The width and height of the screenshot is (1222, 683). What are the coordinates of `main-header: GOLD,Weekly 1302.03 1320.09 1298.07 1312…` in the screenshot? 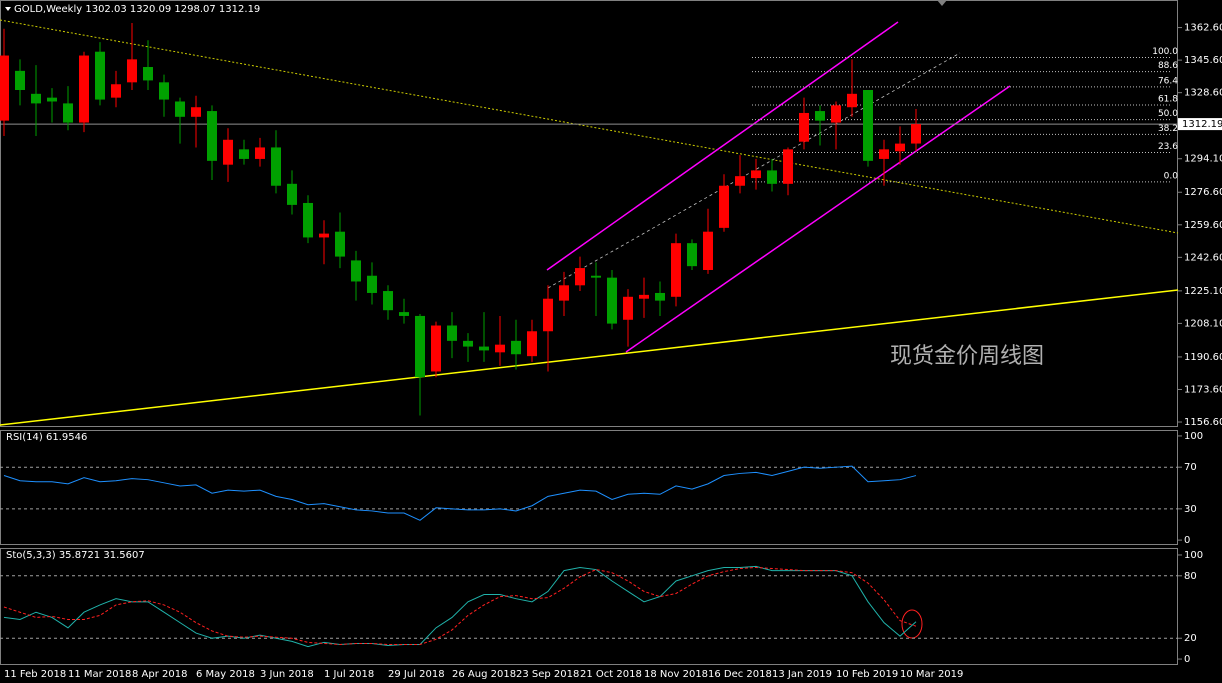 It's located at (137, 9).